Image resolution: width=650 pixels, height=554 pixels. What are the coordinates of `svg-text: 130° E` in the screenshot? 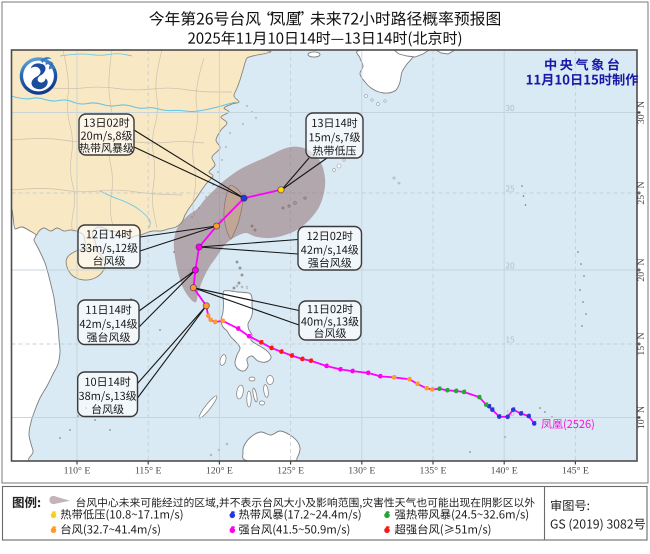 It's located at (361, 471).